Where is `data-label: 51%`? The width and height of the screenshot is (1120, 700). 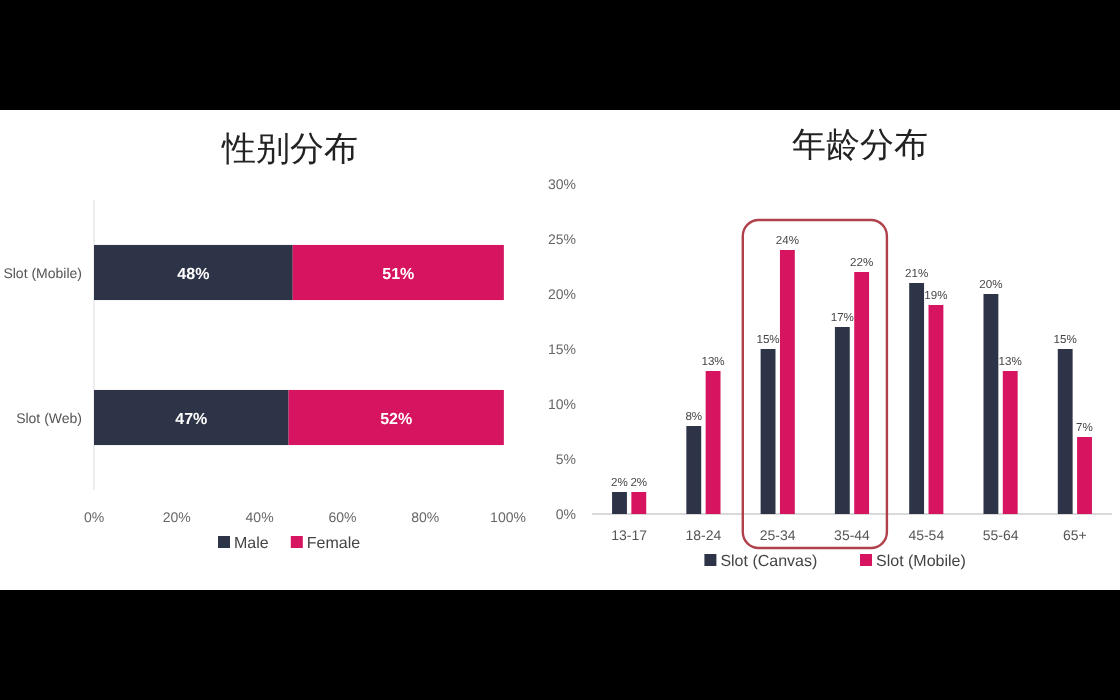 data-label: 51% is located at coordinates (398, 273).